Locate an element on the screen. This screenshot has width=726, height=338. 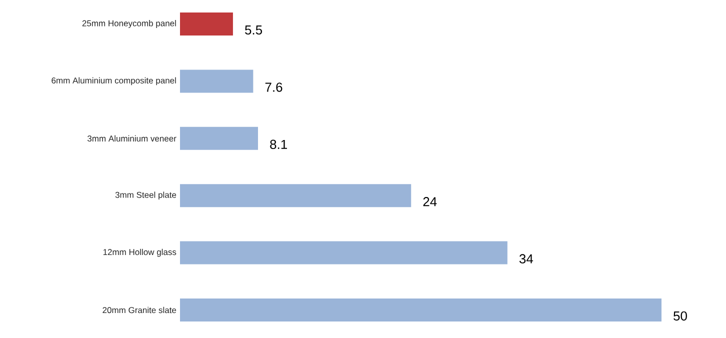
y-tick-label: 3mm Steel plate is located at coordinates (145, 196).